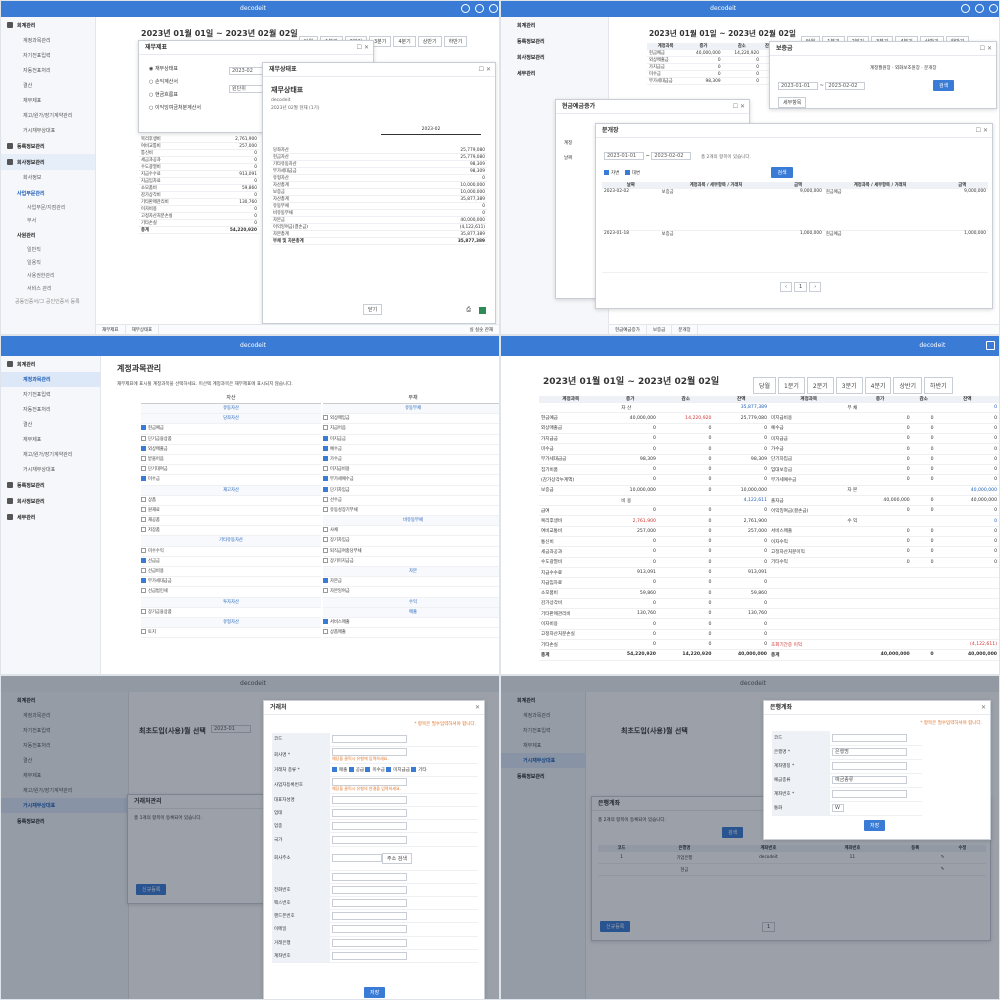 The width and height of the screenshot is (1000, 1000). What do you see at coordinates (231, 450) in the screenshot?
I see `account-item: 외상매출금` at bounding box center [231, 450].